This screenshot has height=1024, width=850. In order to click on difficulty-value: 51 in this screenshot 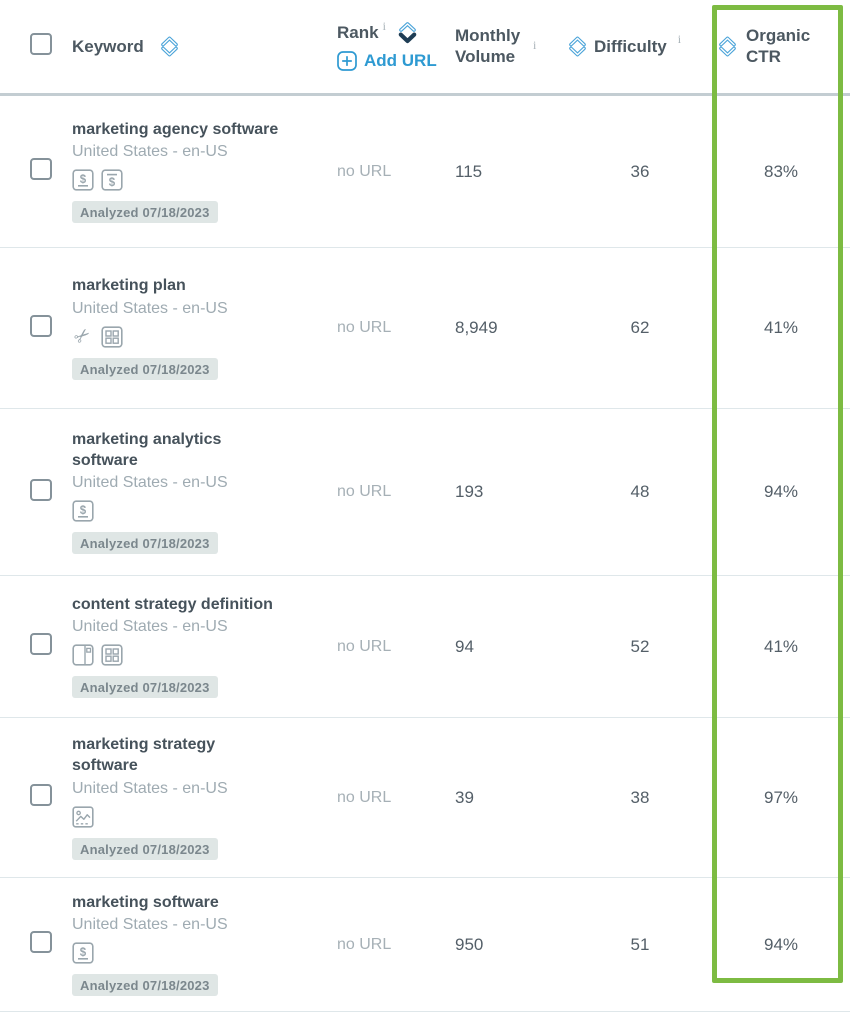, I will do `click(640, 944)`.